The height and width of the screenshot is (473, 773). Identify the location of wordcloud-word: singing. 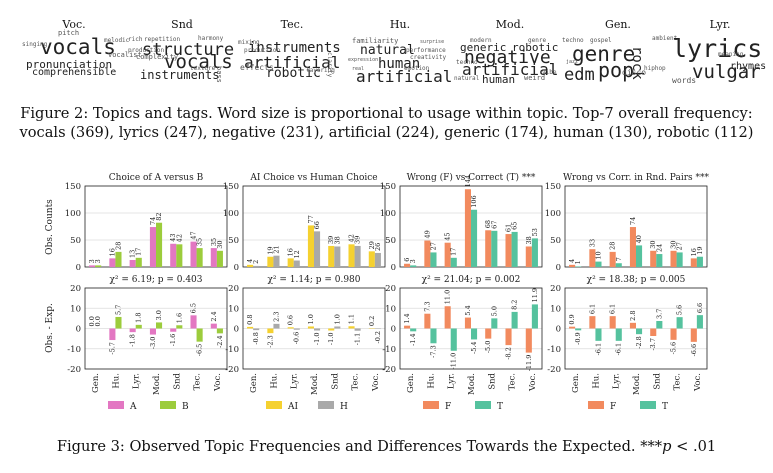
(35, 44).